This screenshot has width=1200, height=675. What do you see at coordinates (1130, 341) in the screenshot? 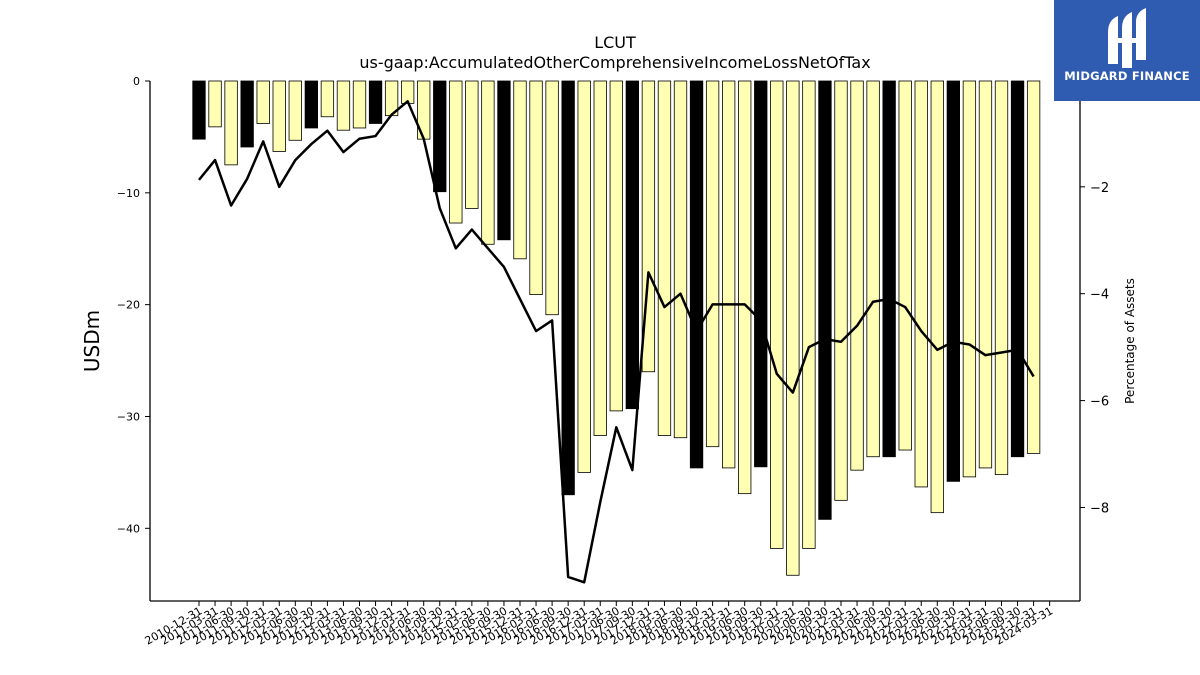
I see `y2-axis-label: Percentage of Assets` at bounding box center [1130, 341].